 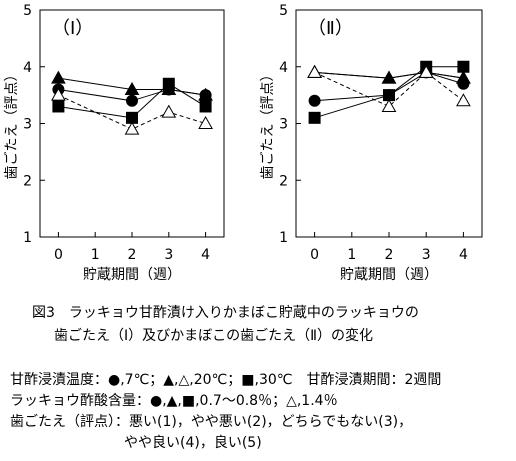 I want to click on legend-temperature-note: 甘酢浸漬温度：●,7℃；▲,△,20℃；■,30℃ 甘酢浸漬期間：2週間, so click(x=226, y=380).